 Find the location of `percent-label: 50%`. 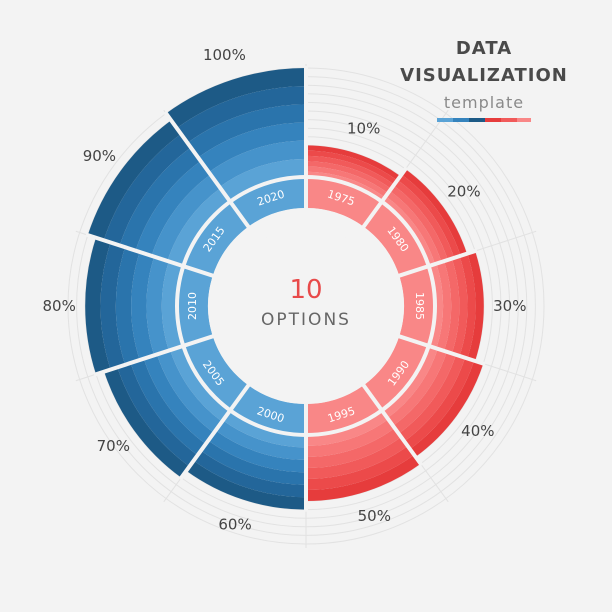

percent-label: 50% is located at coordinates (374, 516).